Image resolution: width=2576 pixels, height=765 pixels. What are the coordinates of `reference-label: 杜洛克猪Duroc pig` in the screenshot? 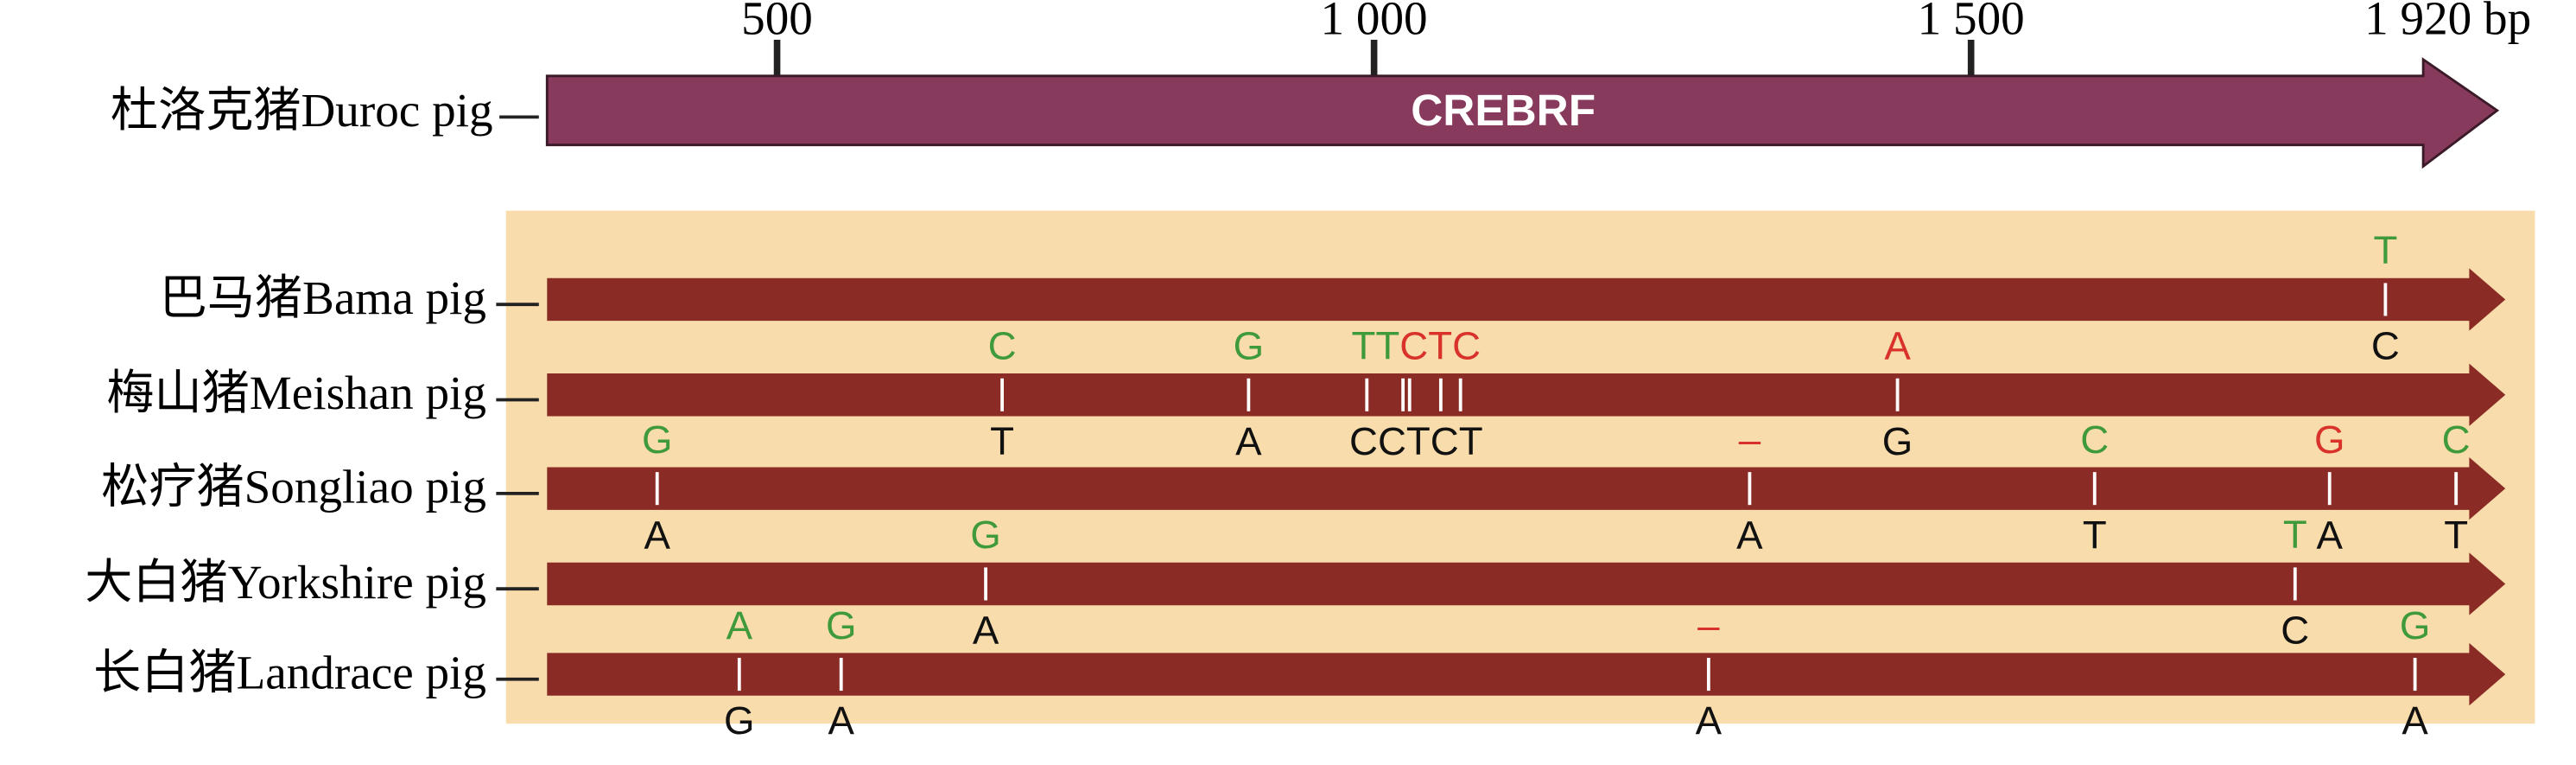 It's located at (302, 111).